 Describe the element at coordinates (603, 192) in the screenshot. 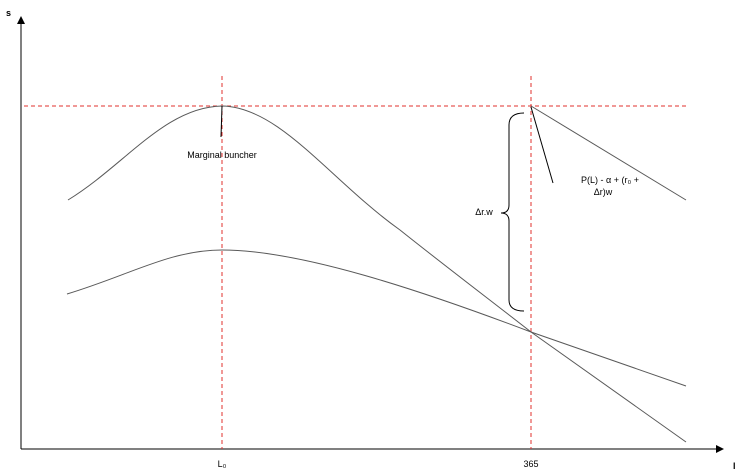

I see `formula-label-line2: Δr)w` at that location.